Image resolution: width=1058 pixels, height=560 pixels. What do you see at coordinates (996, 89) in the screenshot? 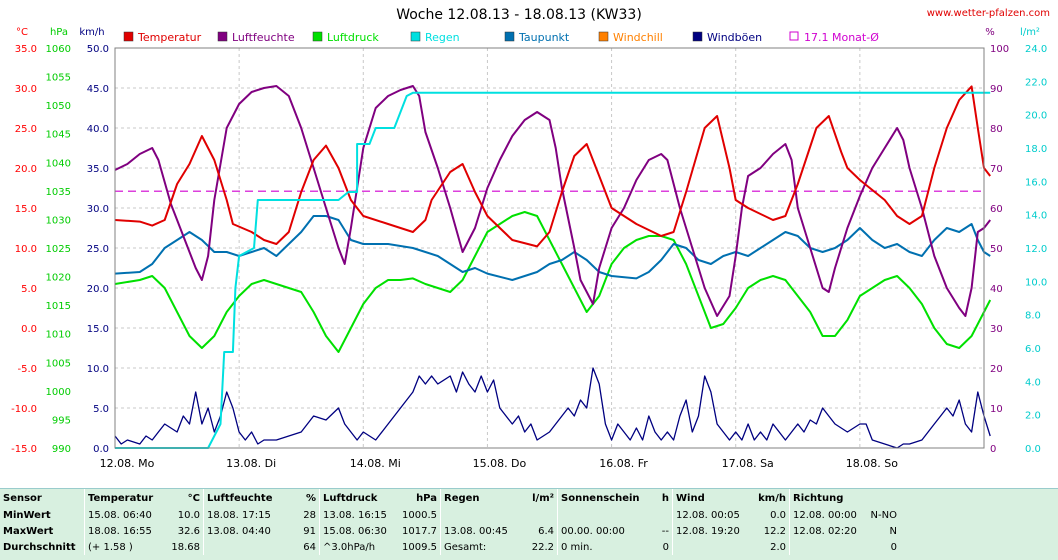
I see `hum-tick-label: 90` at bounding box center [996, 89].